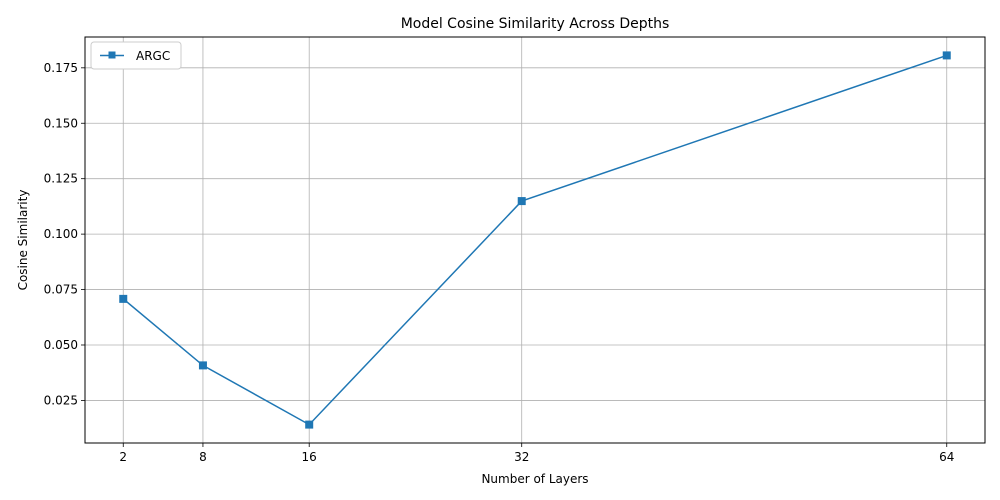 Image resolution: width=1000 pixels, height=500 pixels. Describe the element at coordinates (61, 345) in the screenshot. I see `y-tick-label: 0.050` at that location.